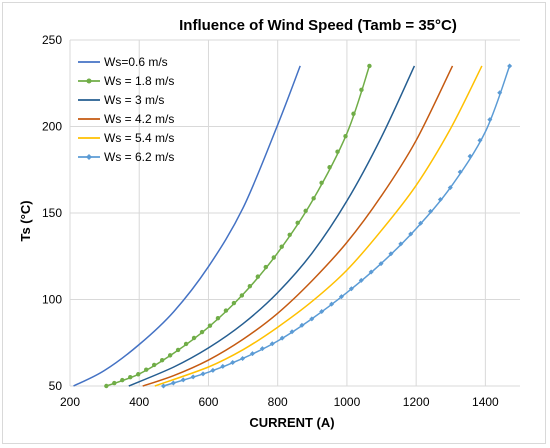 This screenshot has height=448, width=550. I want to click on legend-label: Ws=0.6 m/s, so click(136, 62).